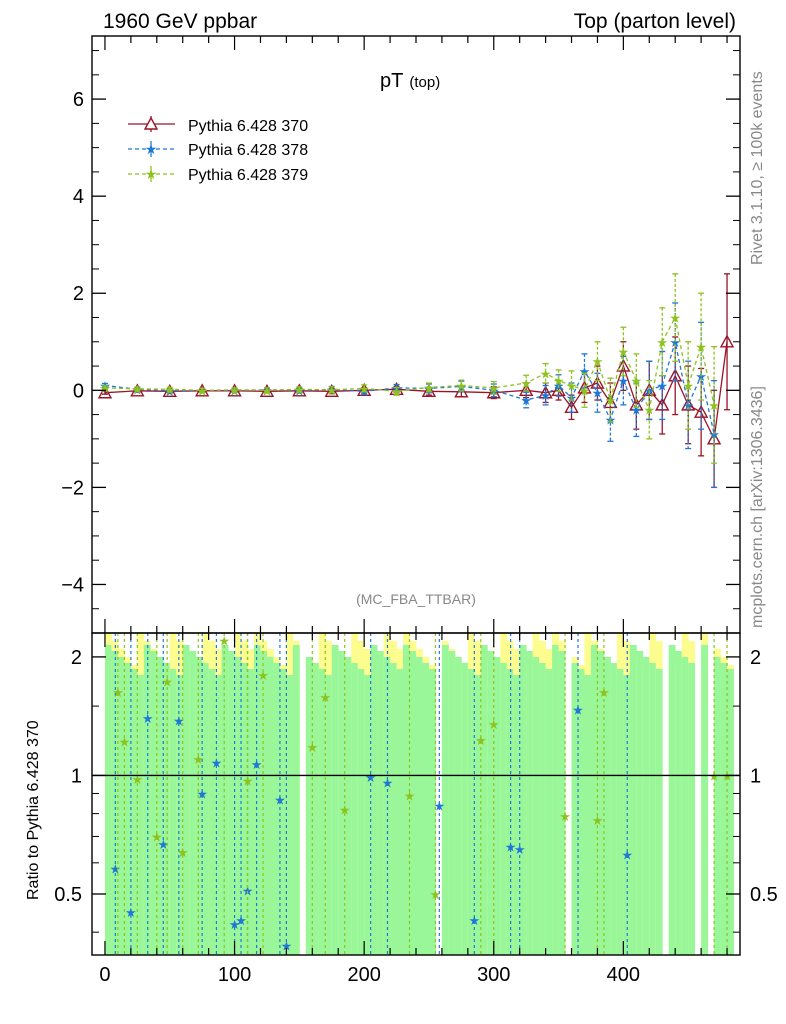  I want to click on ratio-y-tick-label: 0.5, so click(68, 895).